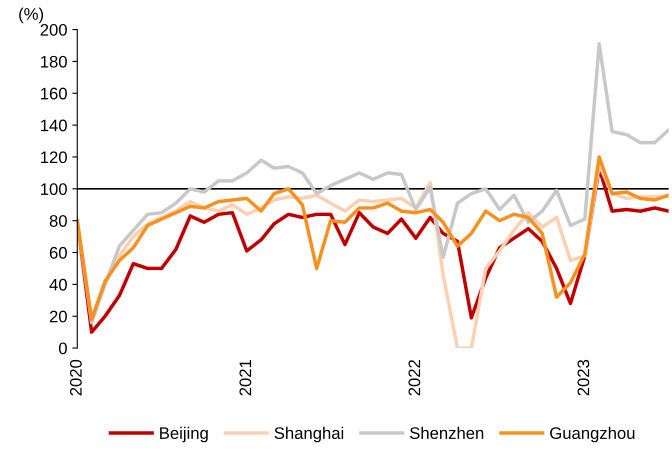 The height and width of the screenshot is (455, 672). I want to click on y-tick-label: 200, so click(53, 30).